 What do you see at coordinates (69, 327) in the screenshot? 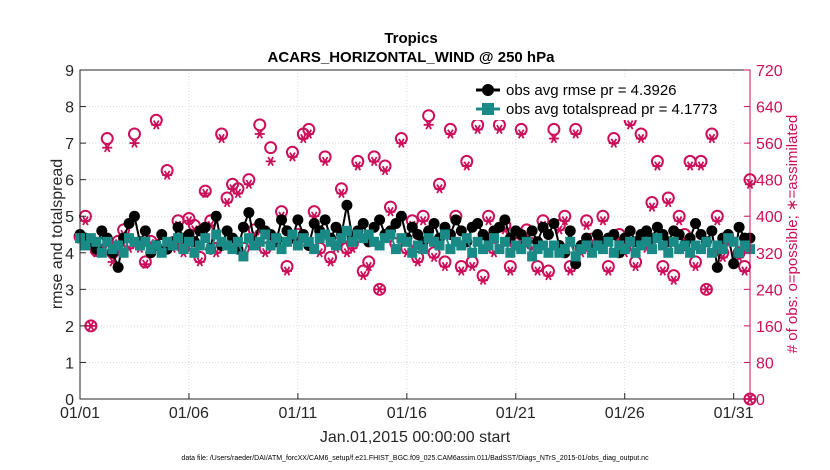
I see `y-tick-label: 2` at bounding box center [69, 327].